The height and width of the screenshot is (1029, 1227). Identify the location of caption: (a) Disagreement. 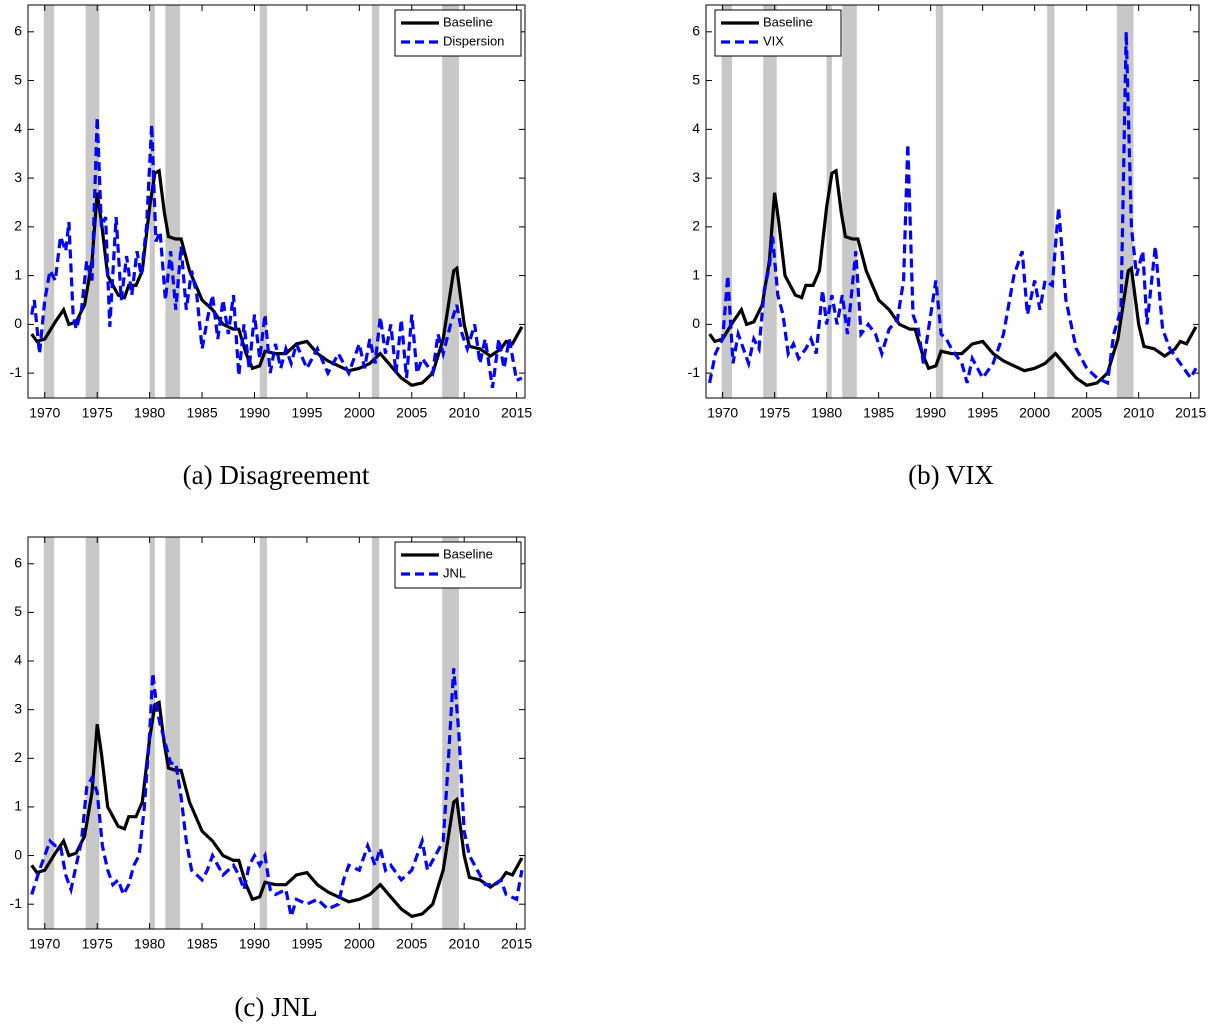
(276, 475).